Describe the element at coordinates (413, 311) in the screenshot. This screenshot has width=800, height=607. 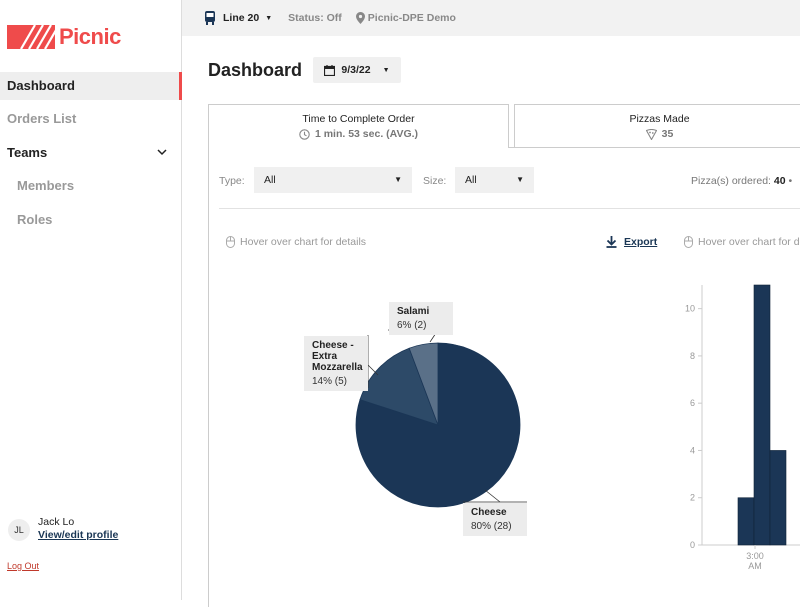
I see `slice-label: Salami` at that location.